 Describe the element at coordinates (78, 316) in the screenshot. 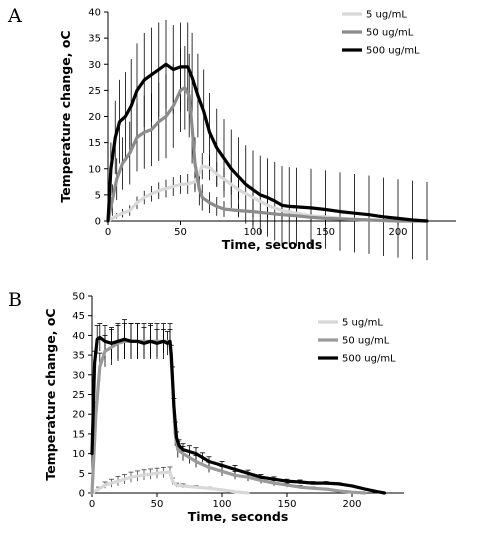

I see `y-tick-label: 45` at that location.